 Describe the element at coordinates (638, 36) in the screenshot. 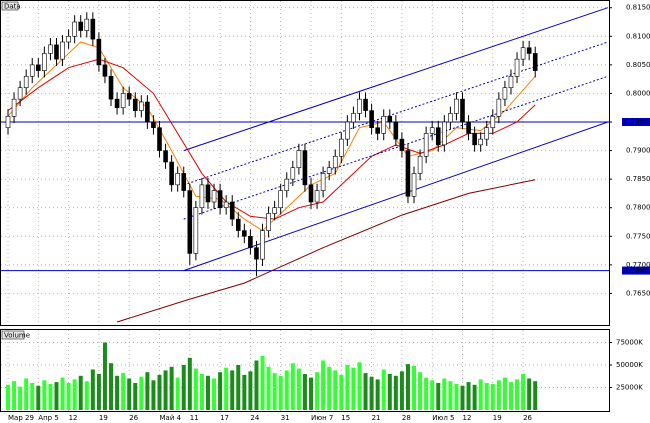

I see `y-tick-label: 0.8100` at that location.